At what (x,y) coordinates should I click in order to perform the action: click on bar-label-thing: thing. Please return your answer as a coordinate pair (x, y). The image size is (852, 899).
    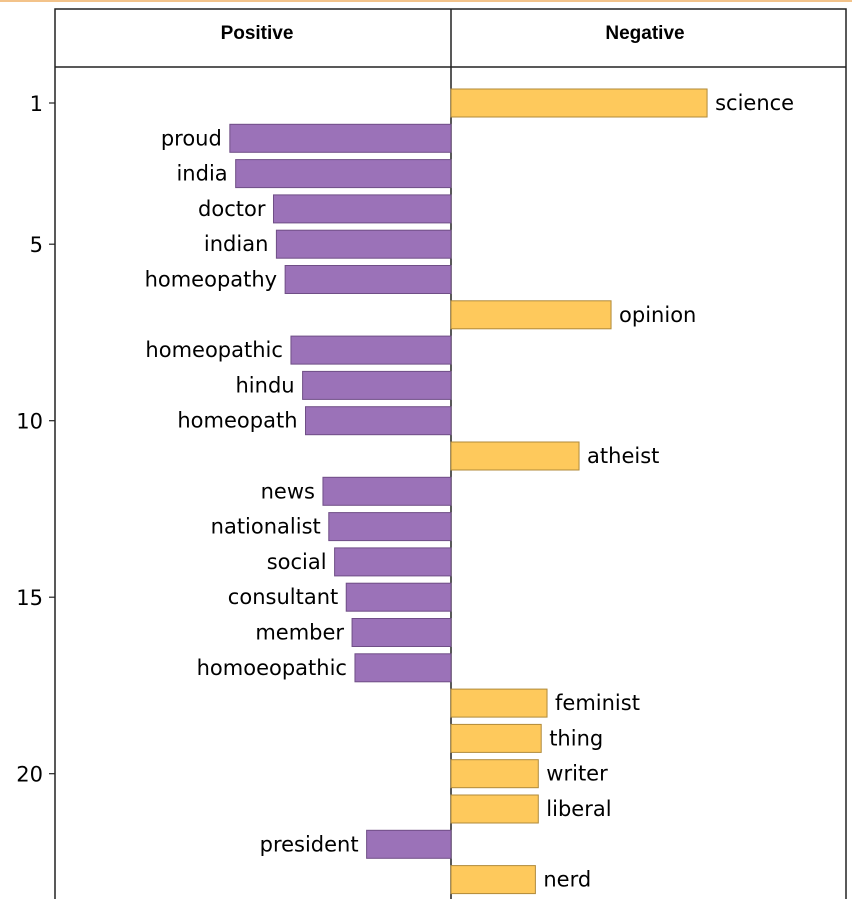
    Looking at the image, I should click on (576, 738).